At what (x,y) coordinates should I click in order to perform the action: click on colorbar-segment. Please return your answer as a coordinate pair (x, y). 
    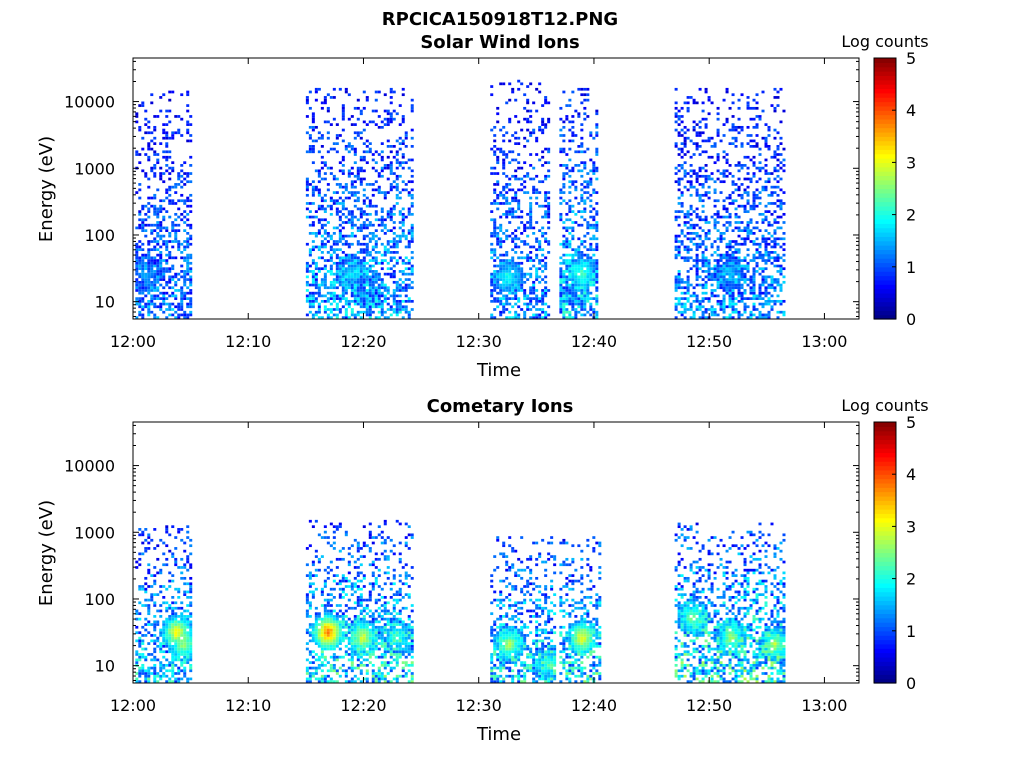
    Looking at the image, I should click on (885, 204).